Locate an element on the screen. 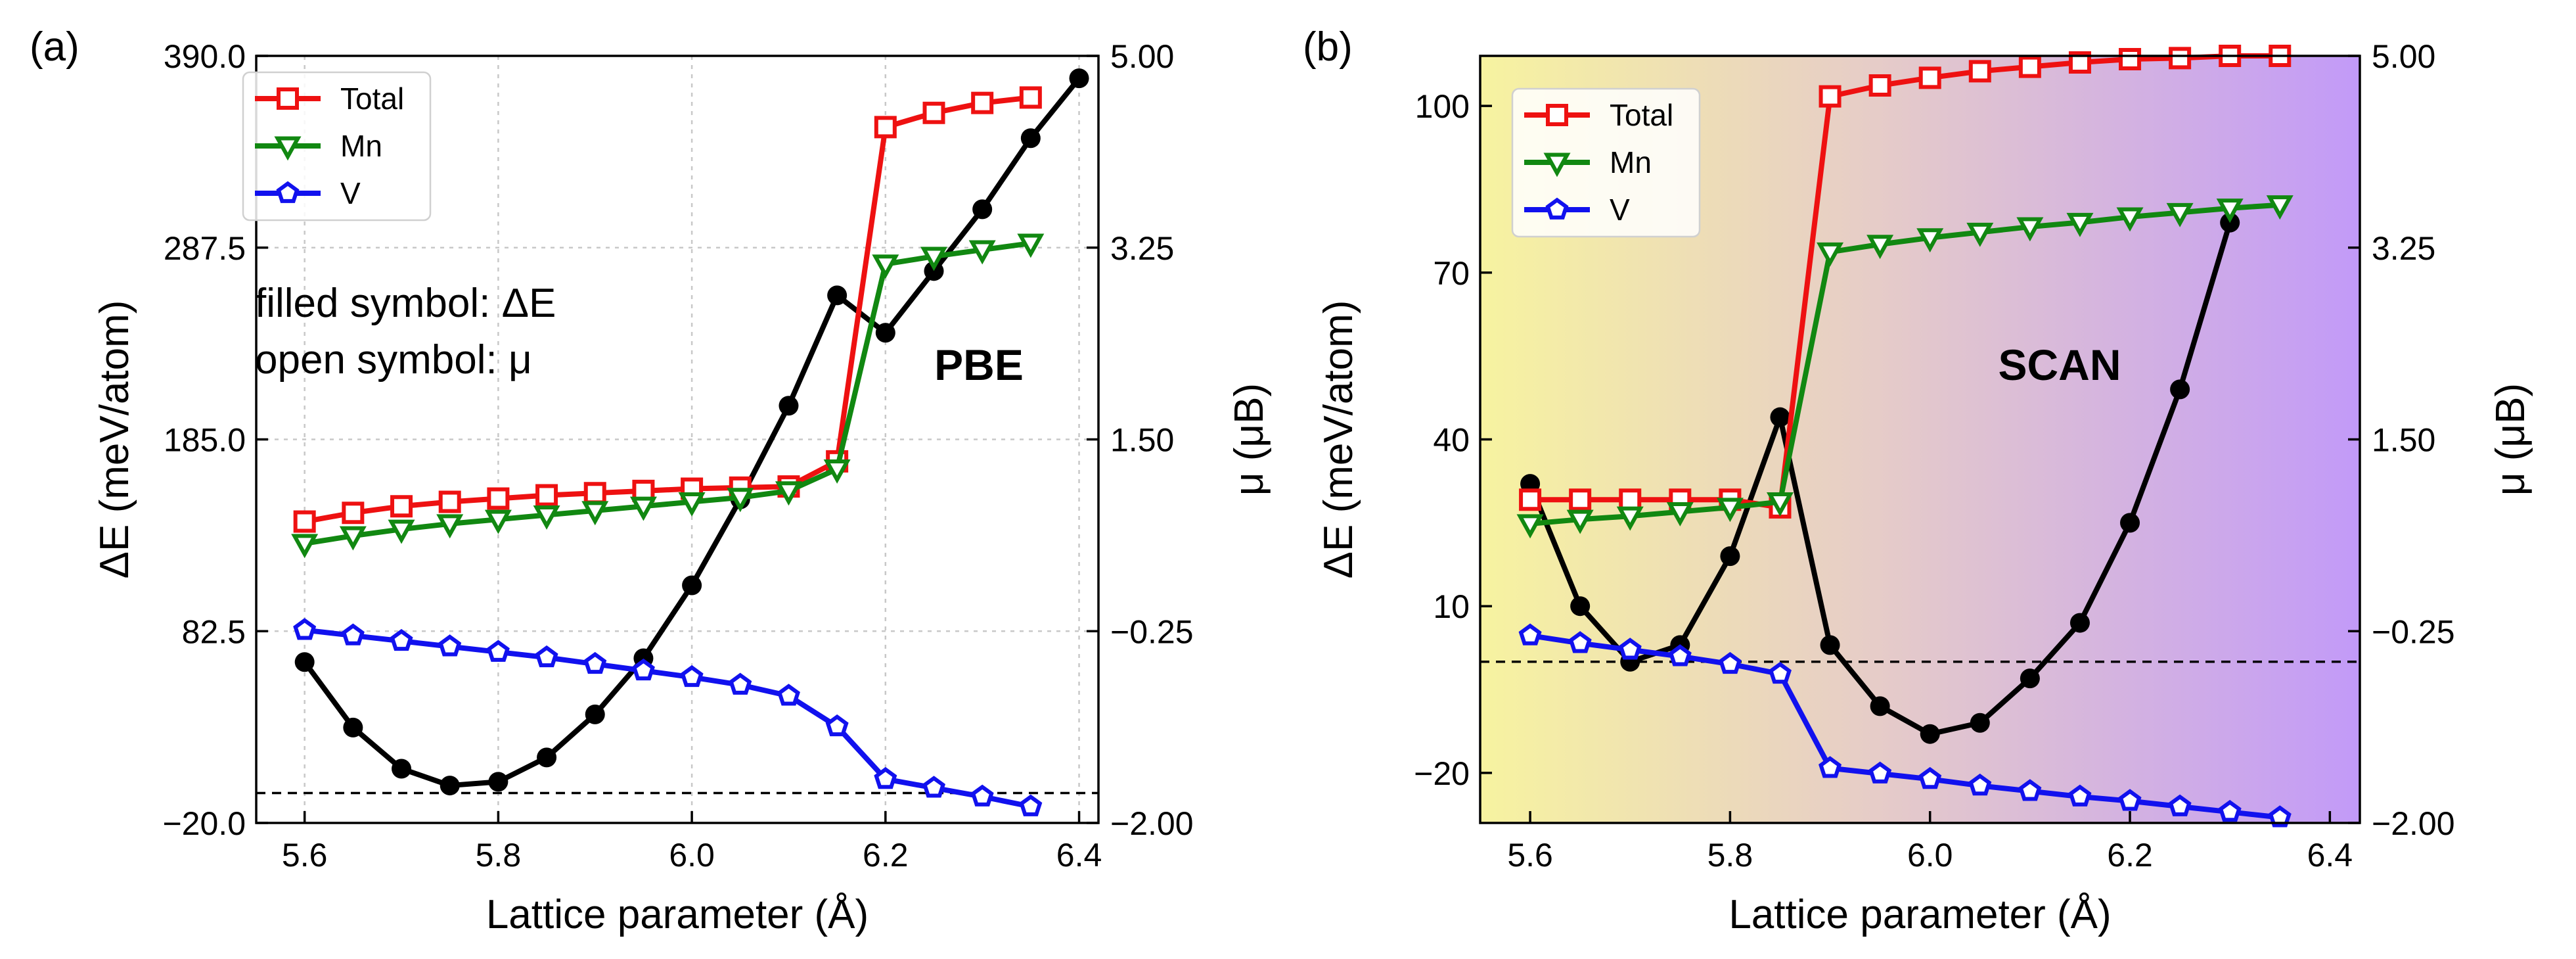 The image size is (2576, 959). method-label: PBE is located at coordinates (979, 365).